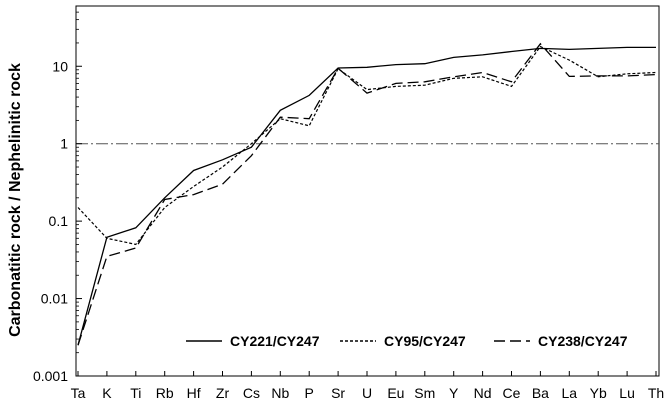  I want to click on x-tick-label: Ce, so click(512, 393).